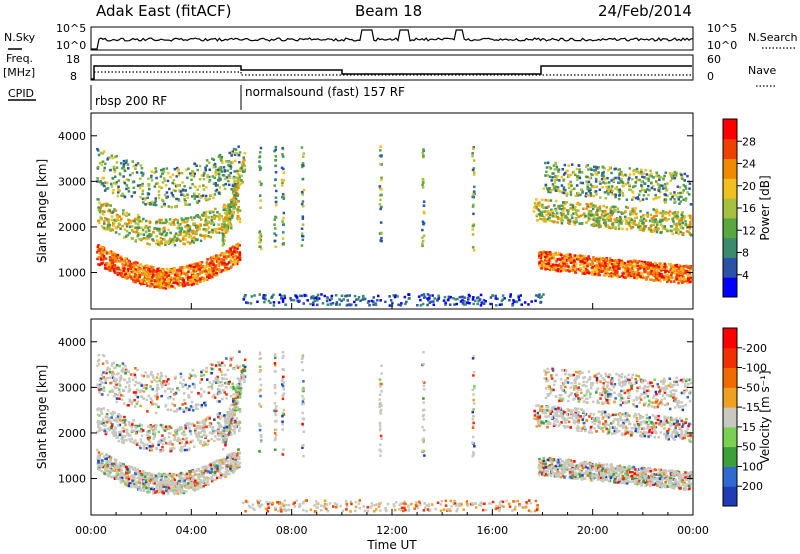  What do you see at coordinates (765, 416) in the screenshot?
I see `velocity-colorbar-label: Velocity [m s⁻¹]` at bounding box center [765, 416].